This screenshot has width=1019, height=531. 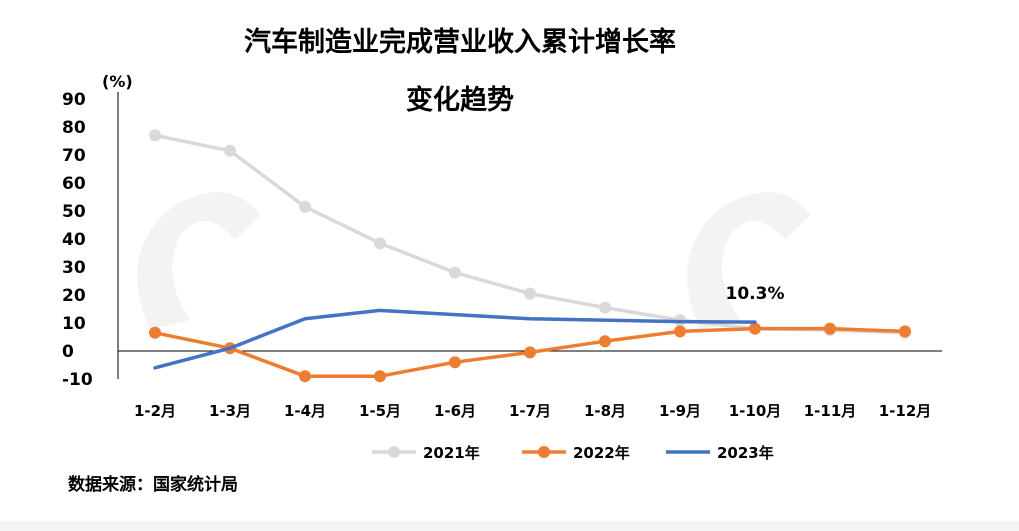 I want to click on legend-marker-2022, so click(x=544, y=452).